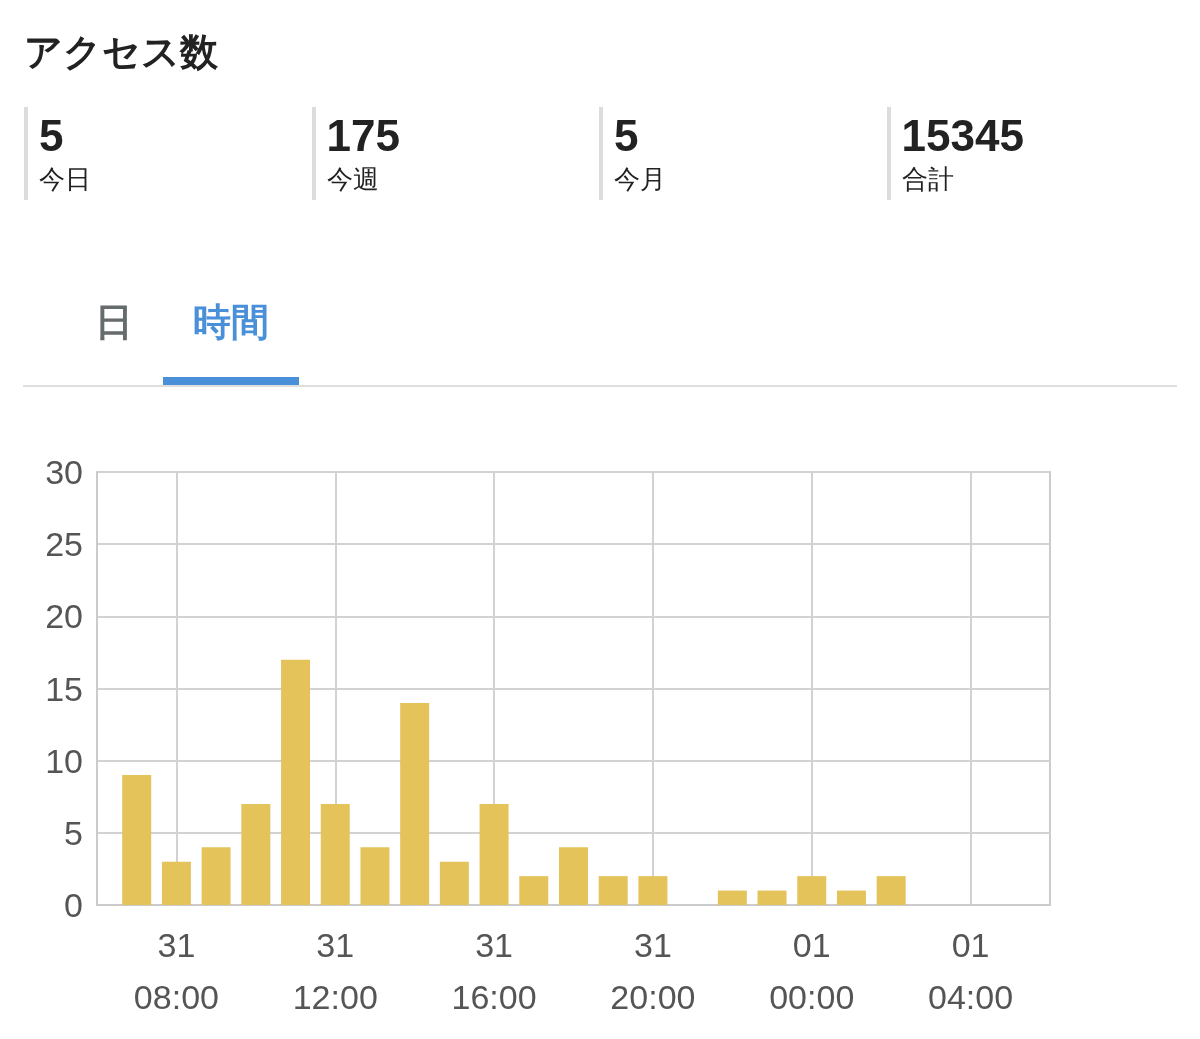 This screenshot has width=1200, height=1039. I want to click on y-tick-label: 20, so click(64, 616).